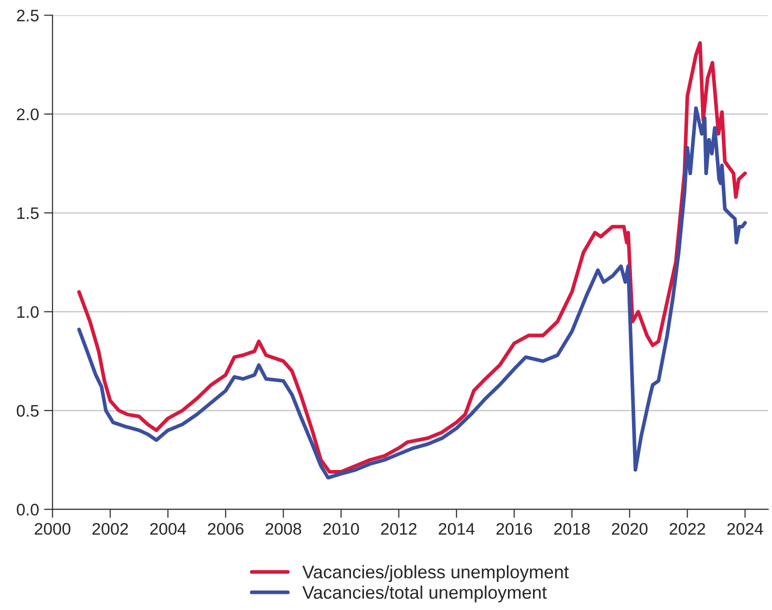 The width and height of the screenshot is (772, 610). I want to click on x-tick-label: 2008, so click(284, 528).